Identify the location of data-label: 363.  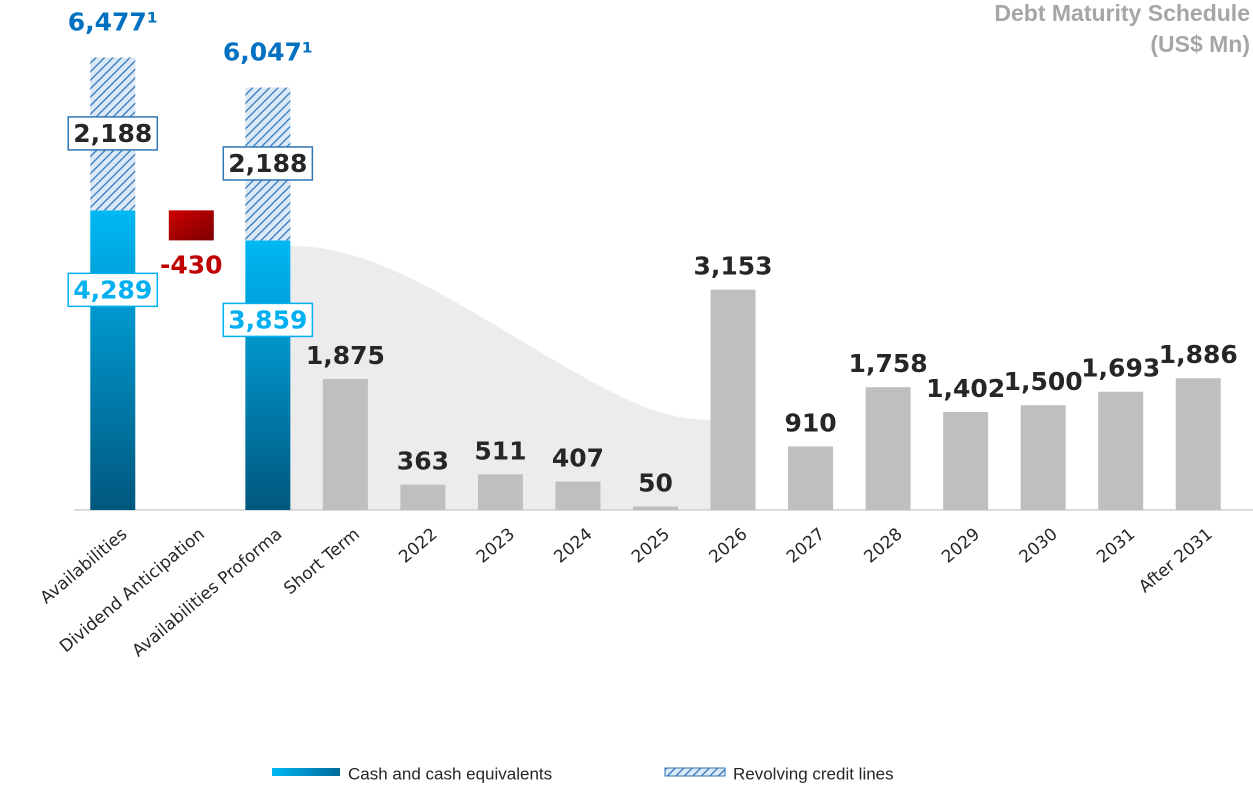
(423, 461).